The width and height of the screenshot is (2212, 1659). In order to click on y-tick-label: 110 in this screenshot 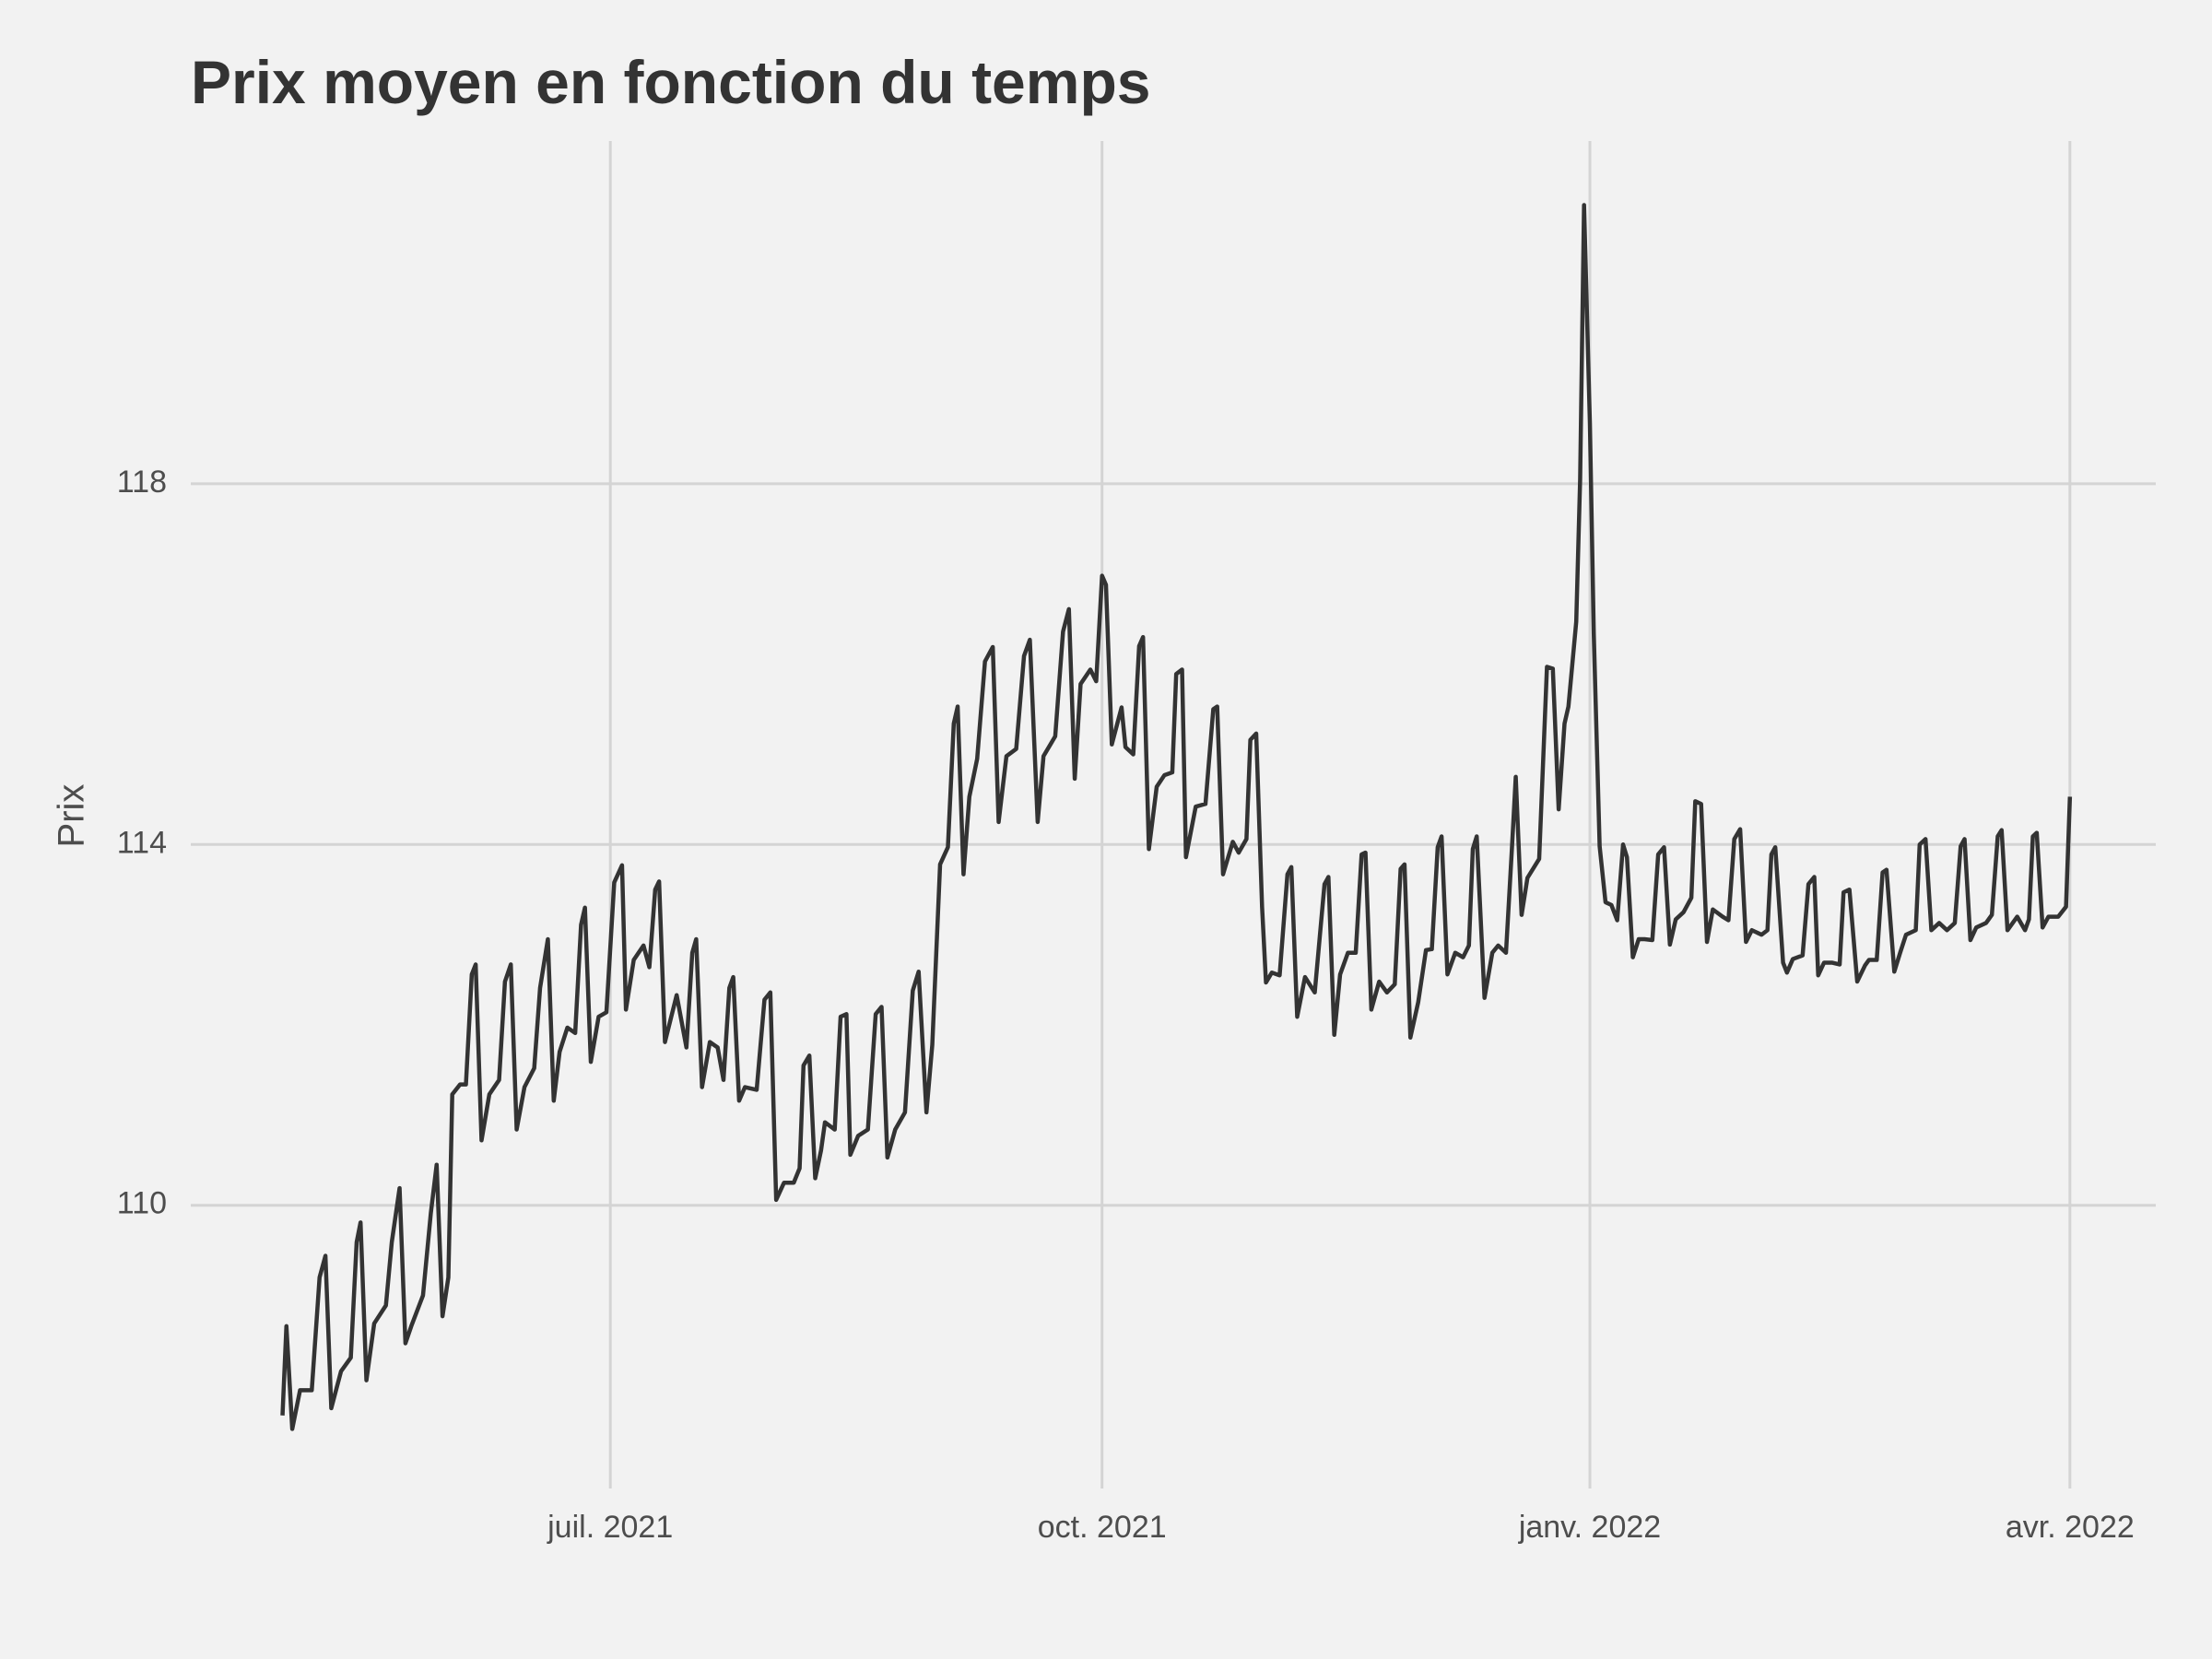, I will do `click(142, 1203)`.